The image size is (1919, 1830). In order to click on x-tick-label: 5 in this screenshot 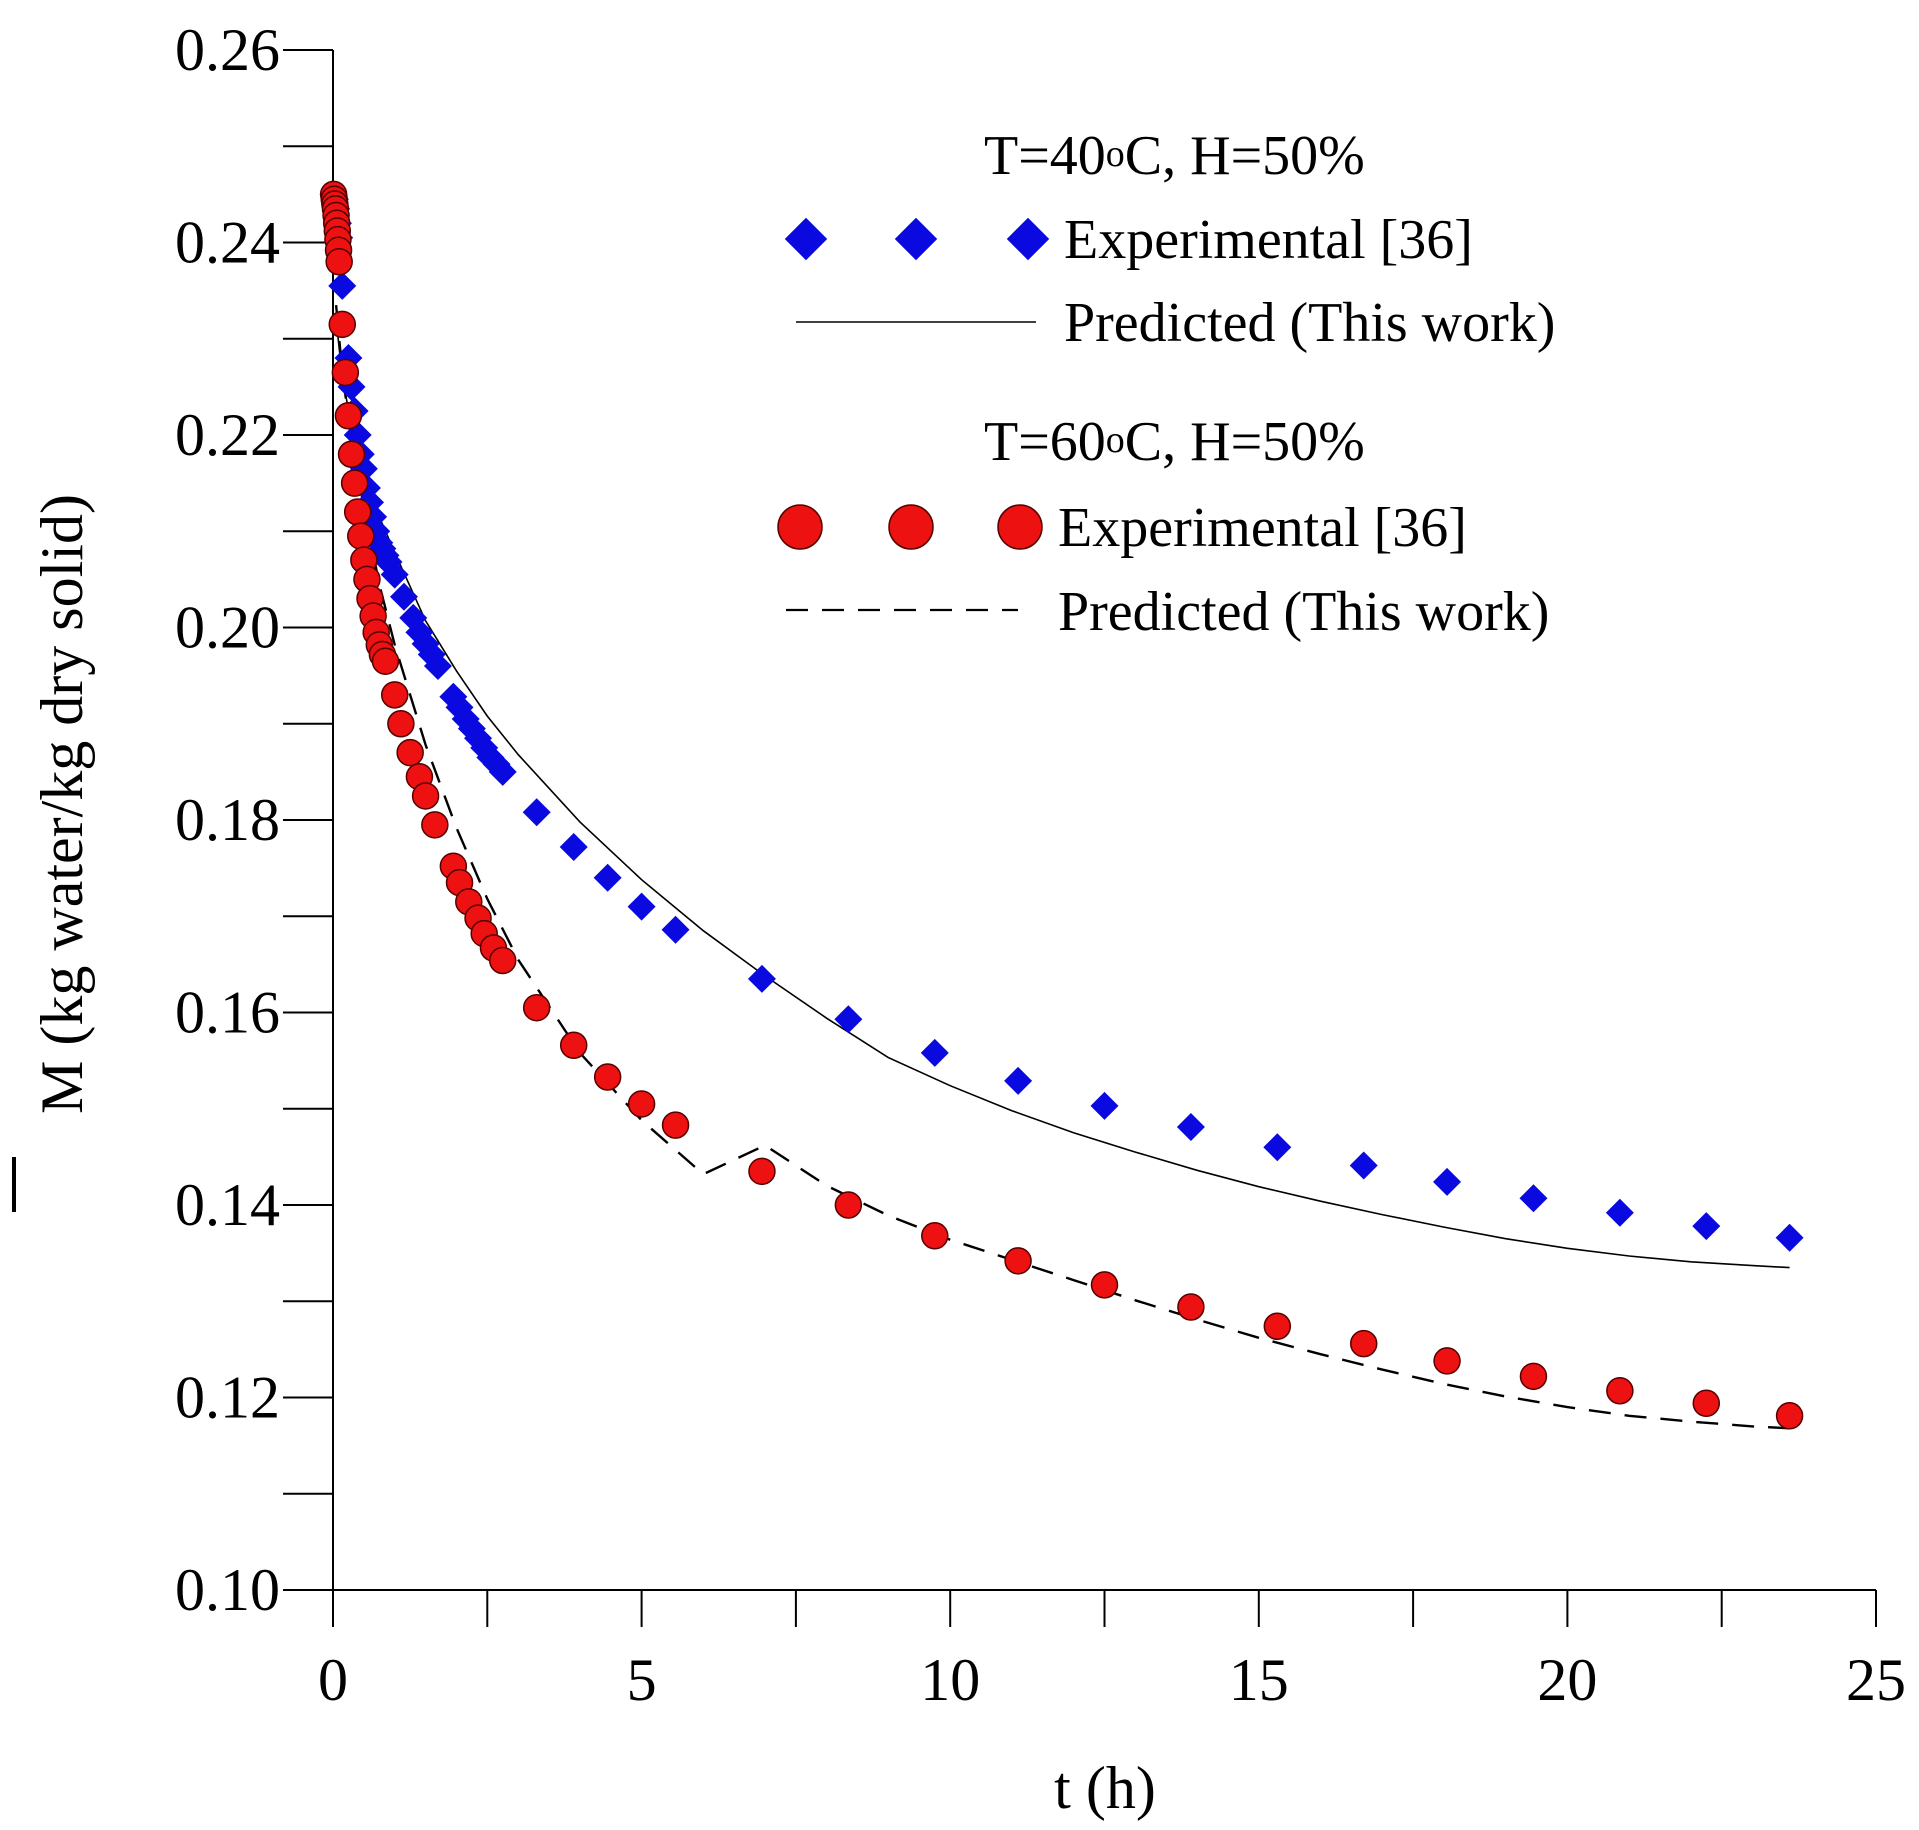, I will do `click(642, 1680)`.